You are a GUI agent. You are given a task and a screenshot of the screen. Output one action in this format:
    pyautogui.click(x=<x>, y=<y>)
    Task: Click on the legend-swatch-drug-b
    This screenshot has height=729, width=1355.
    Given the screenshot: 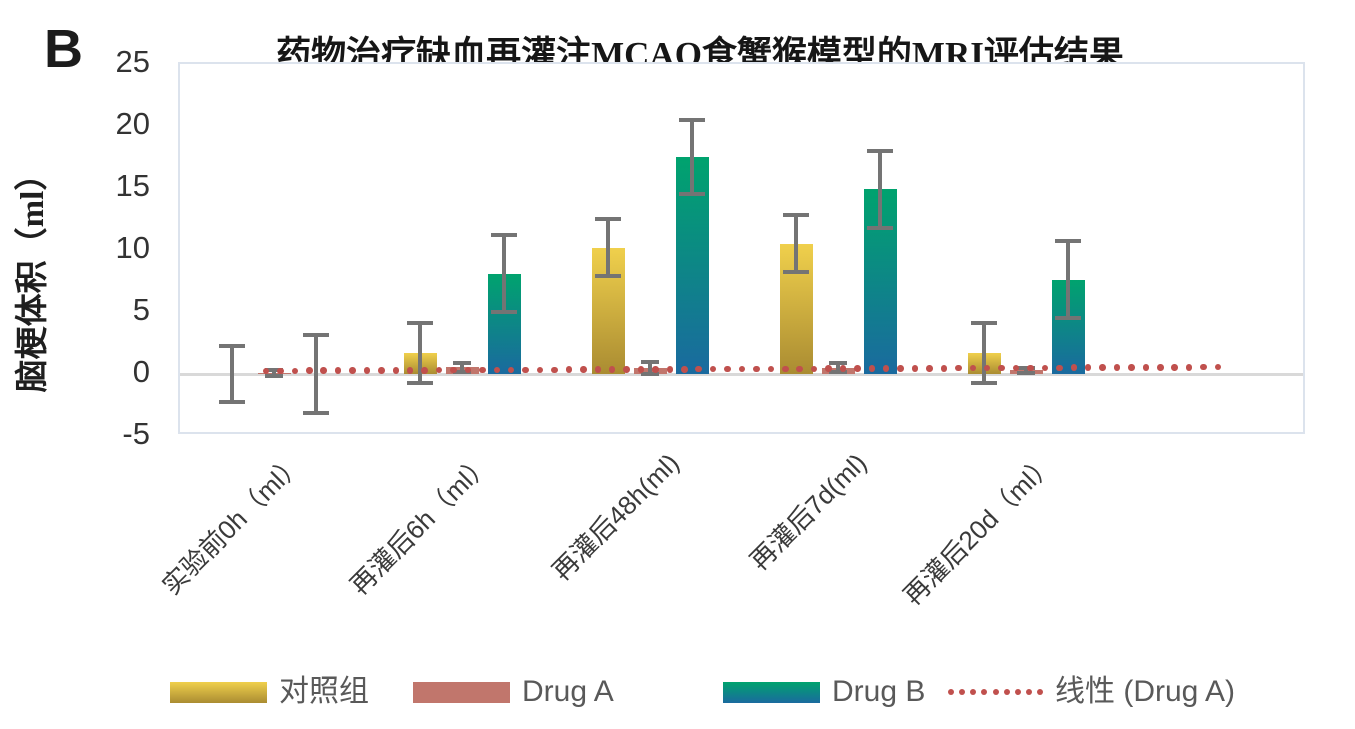 What is the action you would take?
    pyautogui.click(x=771, y=692)
    